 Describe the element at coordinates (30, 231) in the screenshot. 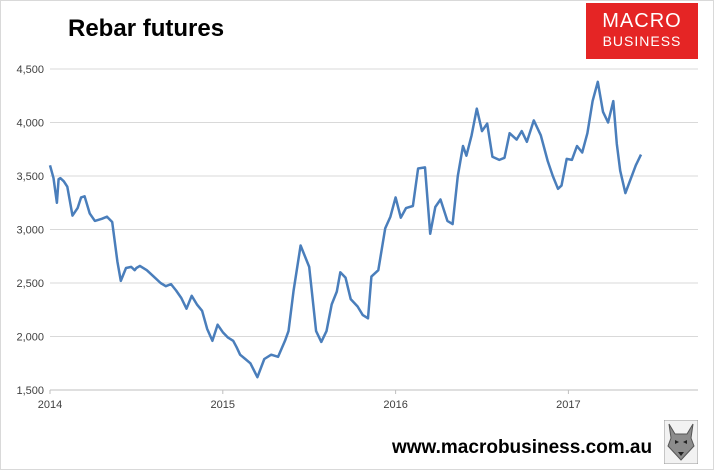

I see `y-tick-label: 3,000` at that location.